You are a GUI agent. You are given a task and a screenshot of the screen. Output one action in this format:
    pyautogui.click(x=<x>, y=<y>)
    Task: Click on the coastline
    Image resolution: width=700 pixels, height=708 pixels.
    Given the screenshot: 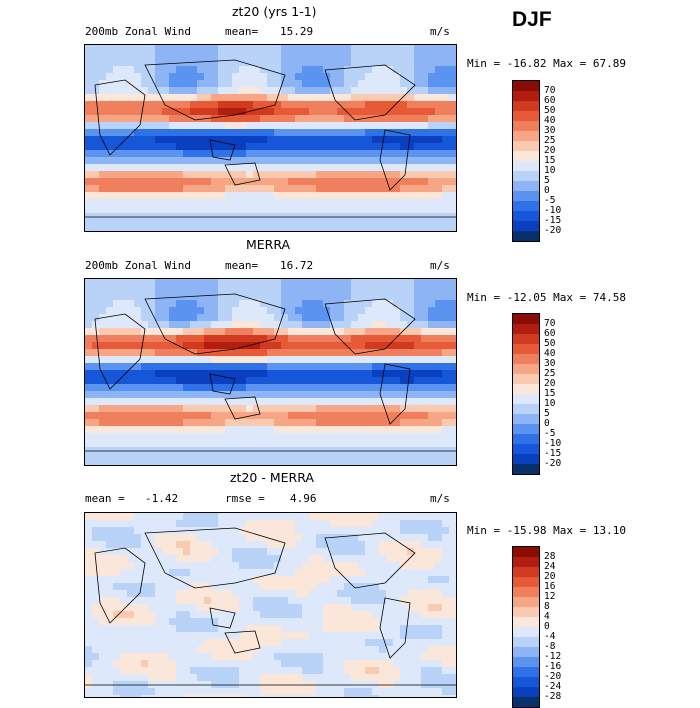 What is the action you would take?
    pyautogui.click(x=370, y=560)
    